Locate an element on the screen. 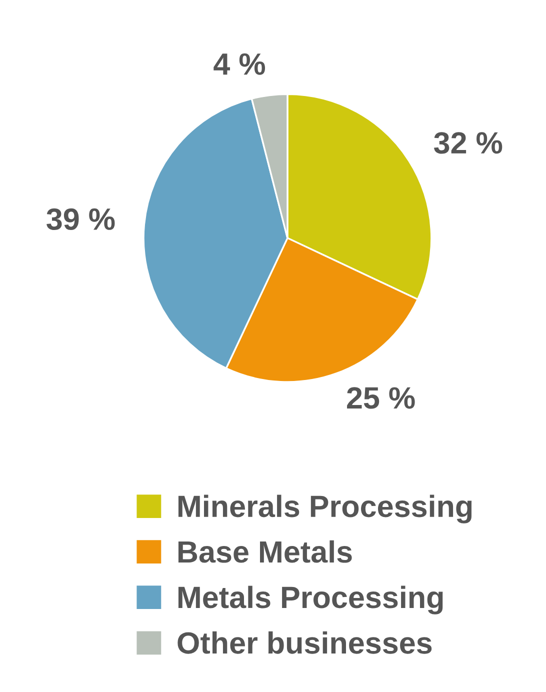 The image size is (546, 692). legend-label: Metals Processing is located at coordinates (310, 600).